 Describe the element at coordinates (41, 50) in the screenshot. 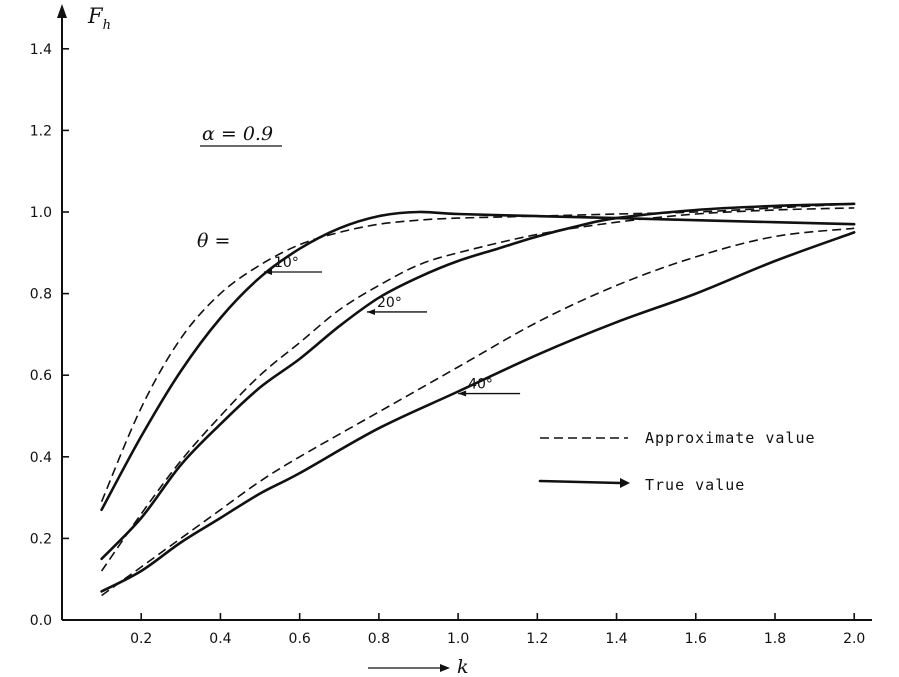

I see `y-tick-label: 1.4` at that location.